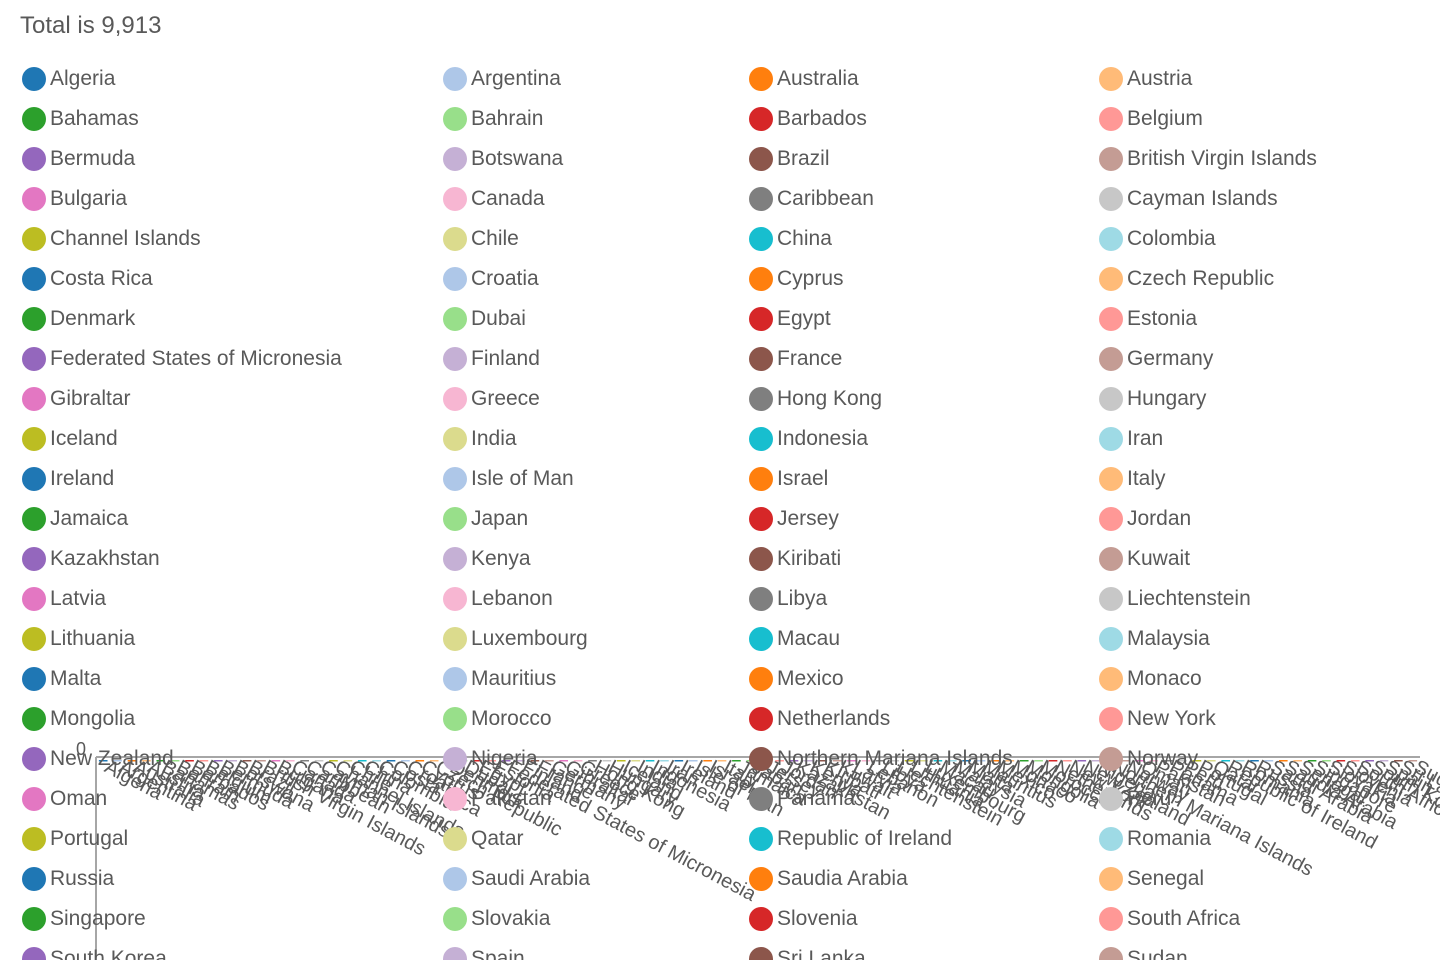 The height and width of the screenshot is (960, 1440). What do you see at coordinates (650, 761) in the screenshot?
I see `bar-indonesia` at bounding box center [650, 761].